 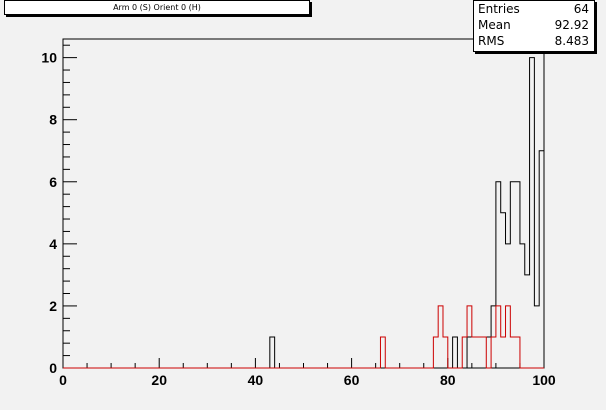 What do you see at coordinates (157, 7) in the screenshot?
I see `chart-title: Arm 0 (S) Orient 0 (H)` at bounding box center [157, 7].